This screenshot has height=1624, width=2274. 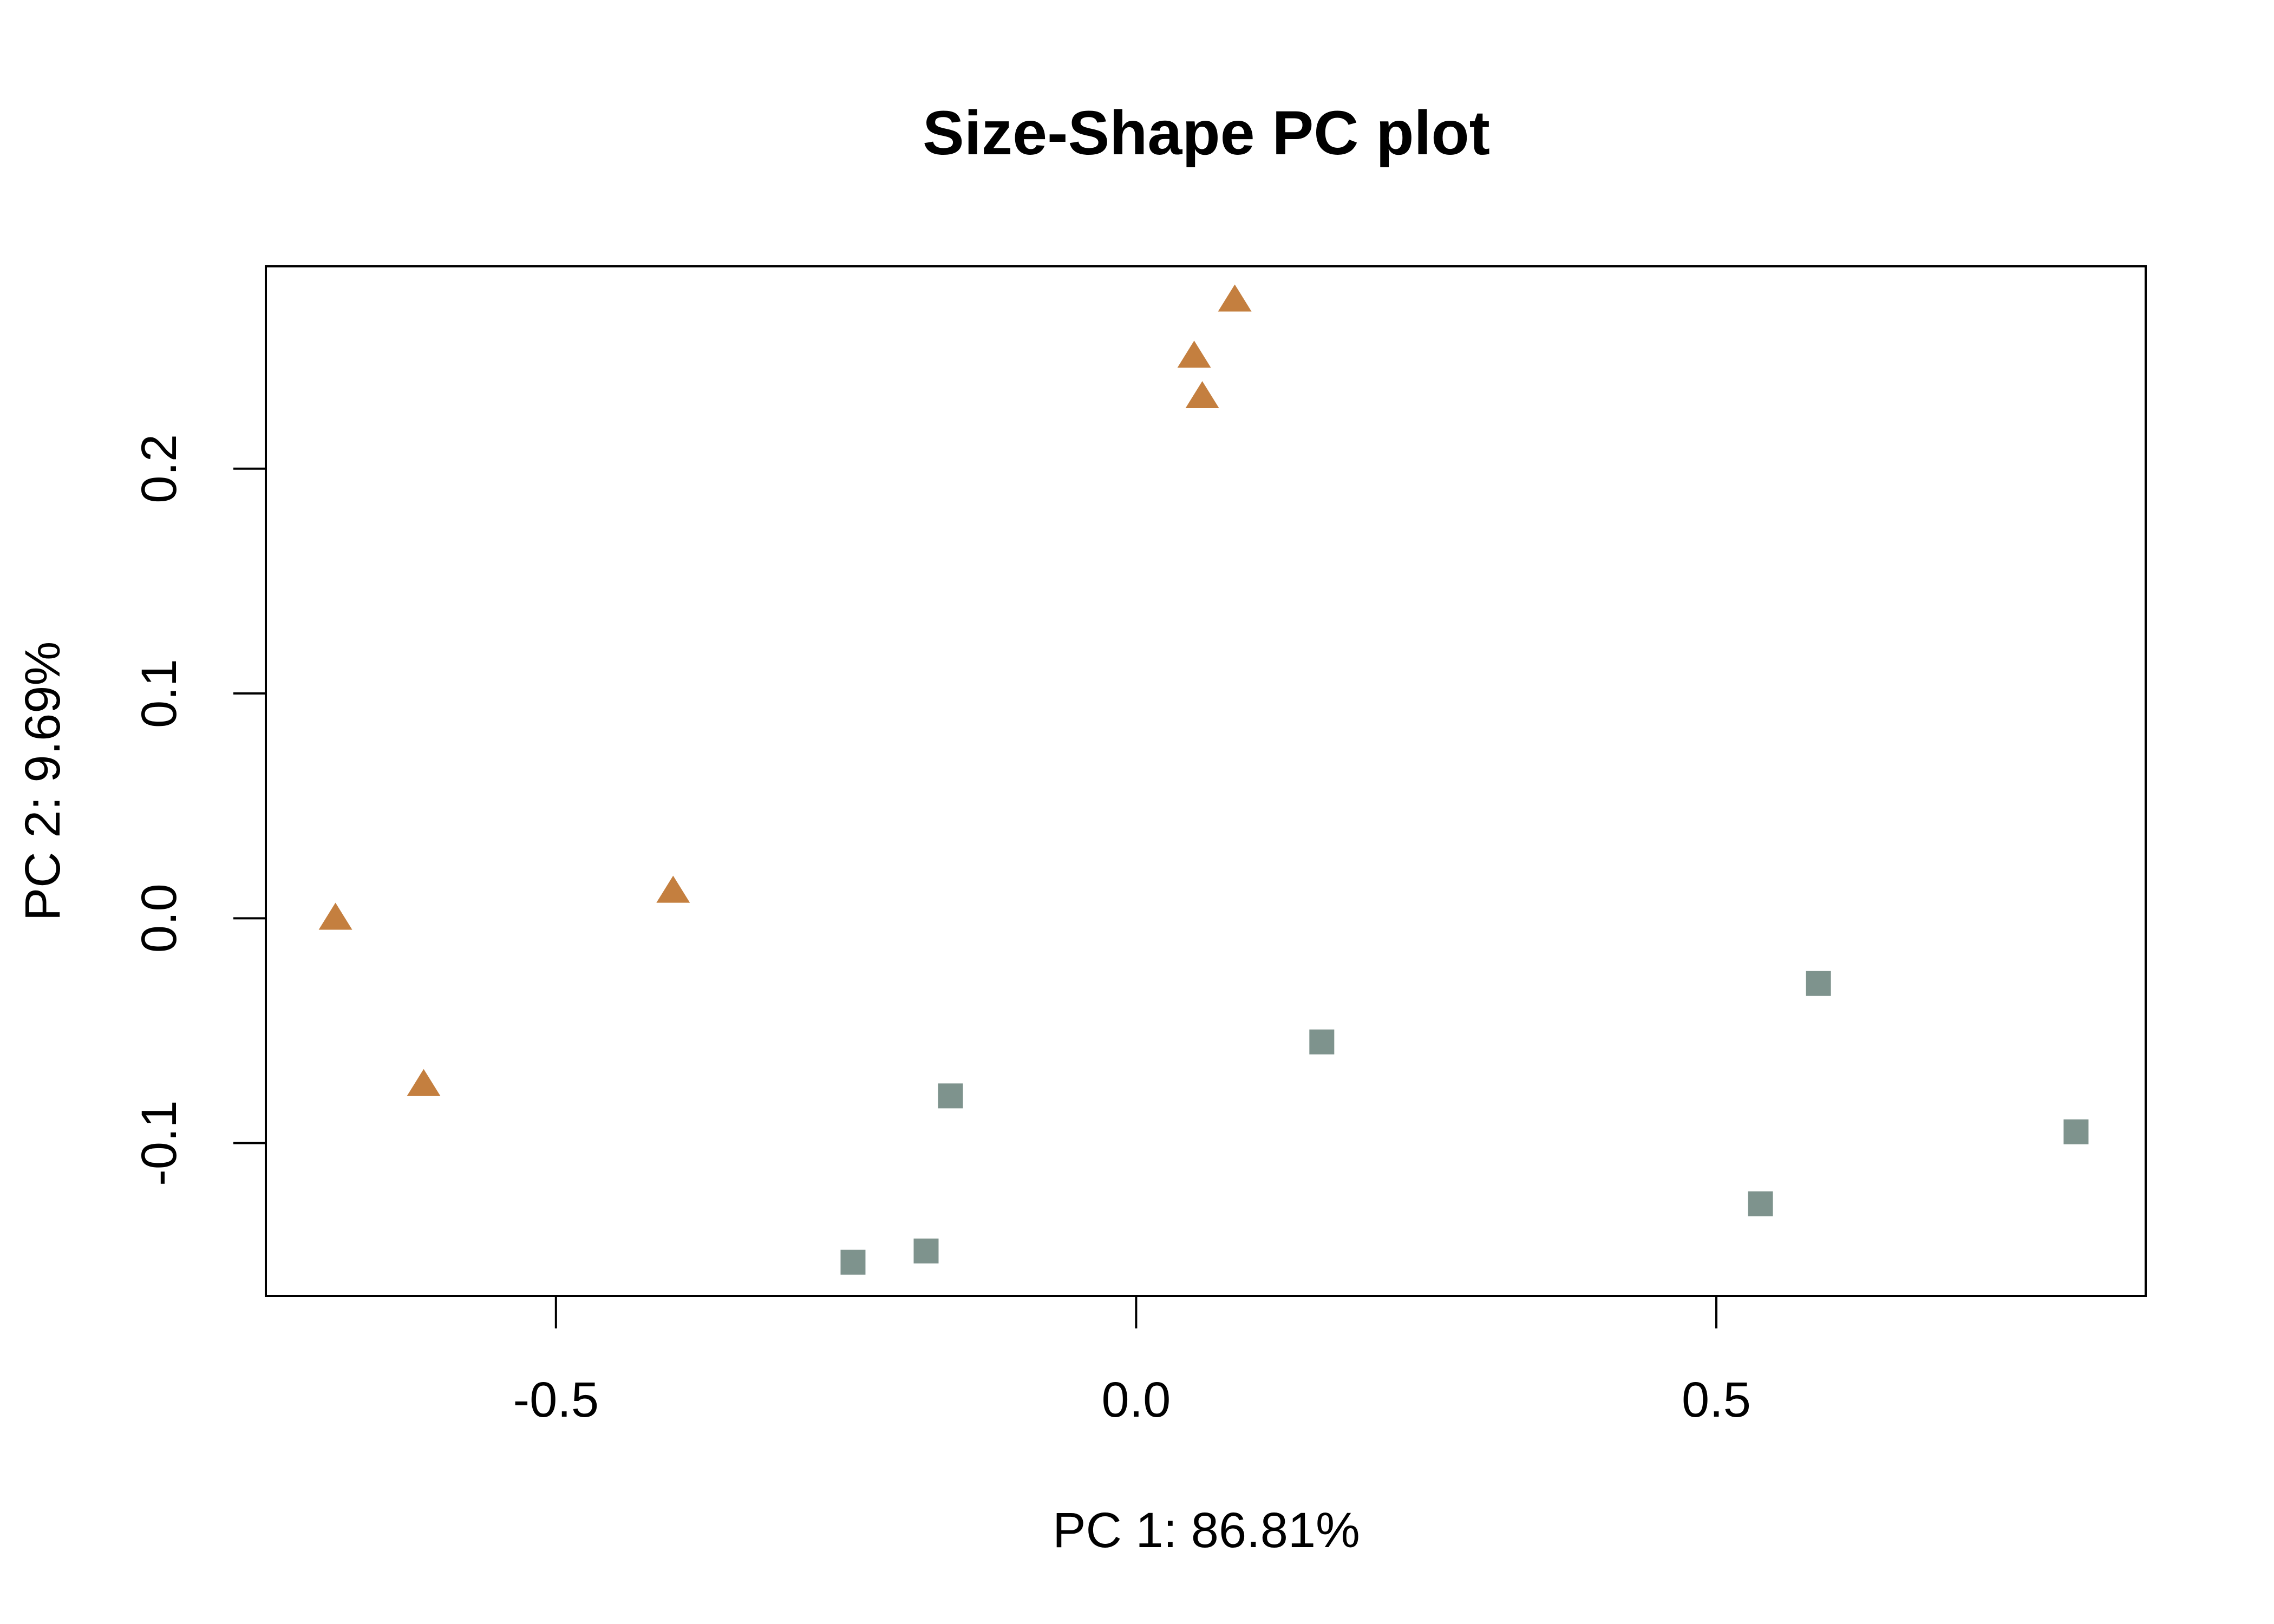 I want to click on x-axis: -0.5 0.0 0.5, so click(x=1132, y=1361).